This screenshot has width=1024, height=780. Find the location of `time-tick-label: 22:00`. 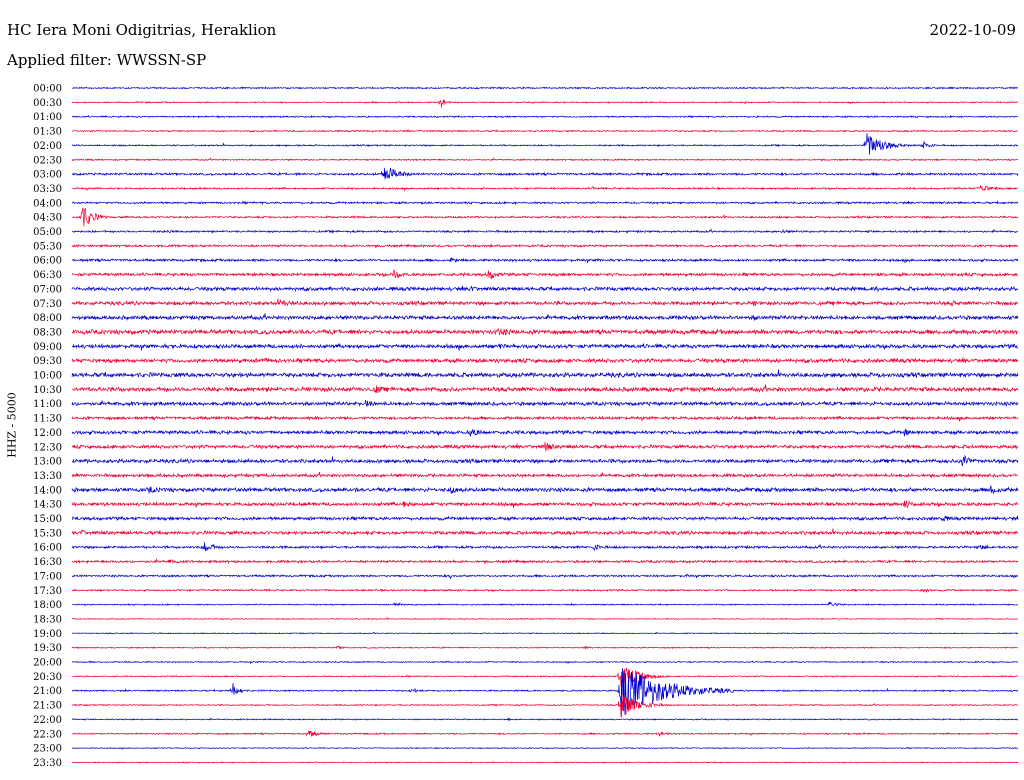

time-tick-label: 22:00 is located at coordinates (47, 720).